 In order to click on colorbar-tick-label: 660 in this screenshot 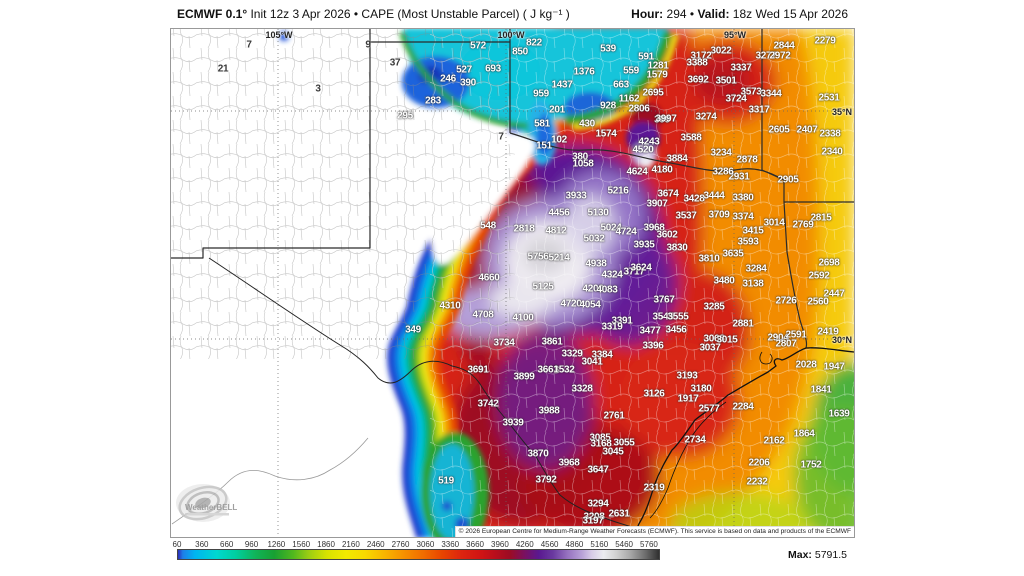, I will do `click(226, 544)`.